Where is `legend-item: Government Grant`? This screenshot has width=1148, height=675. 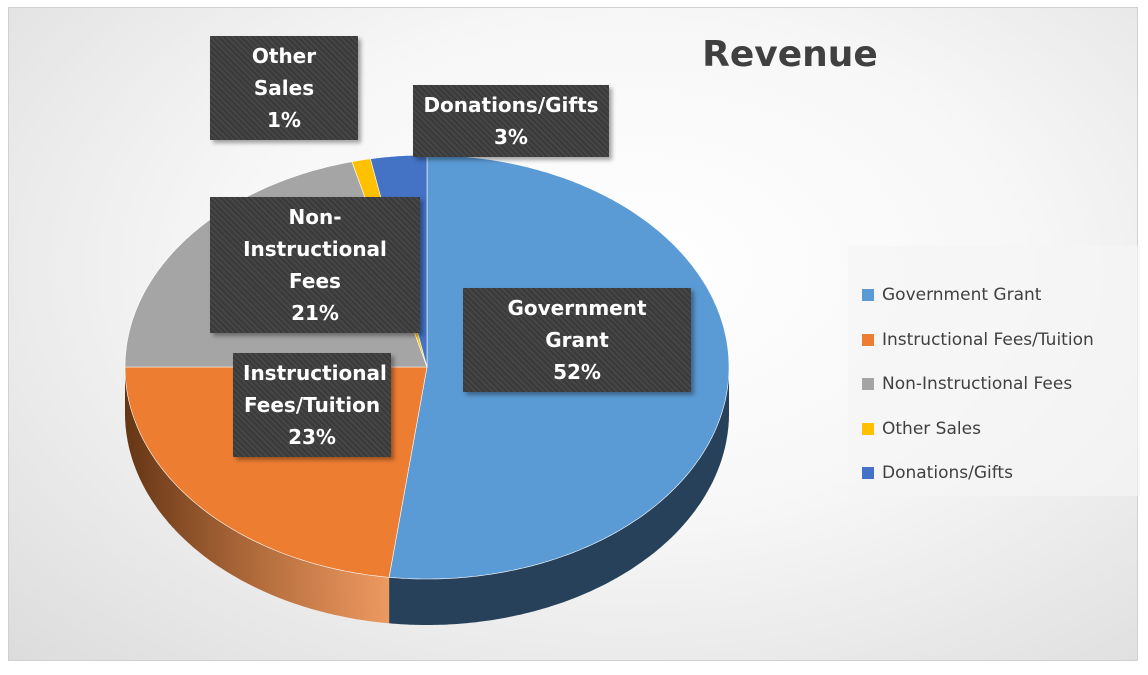
legend-item: Government Grant is located at coordinates (951, 295).